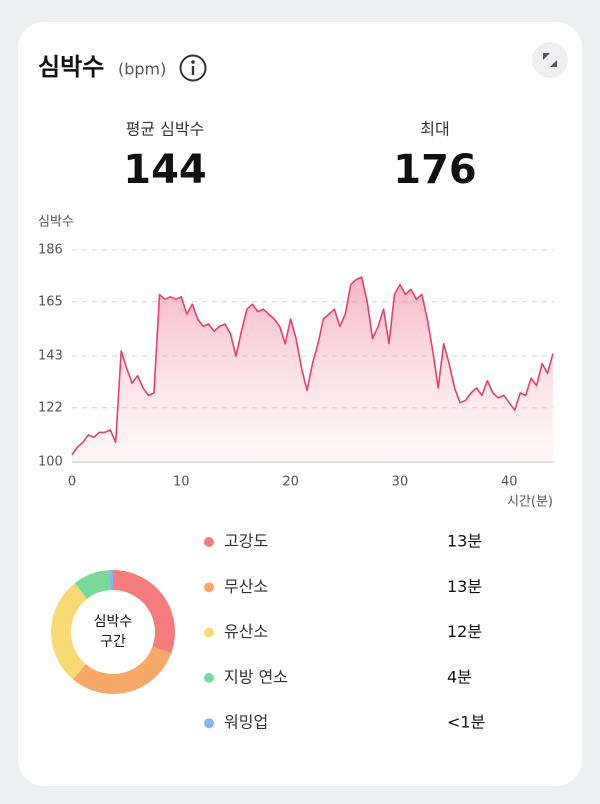 This screenshot has width=600, height=804. Describe the element at coordinates (459, 676) in the screenshot. I see `zone-value: 4분` at that location.